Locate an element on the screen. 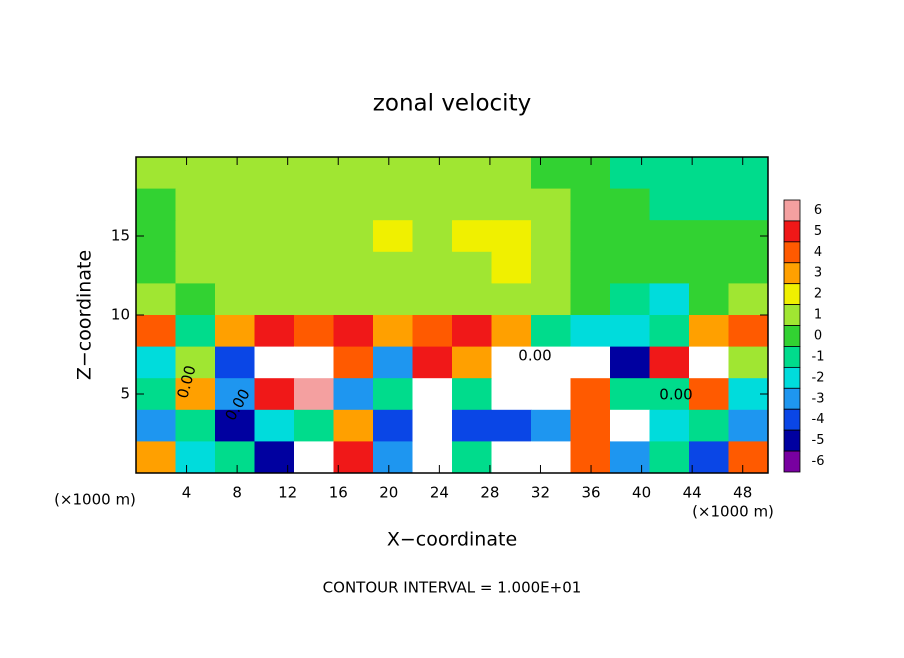 This screenshot has height=658, width=904. x-tick-label: 28 is located at coordinates (489, 493).